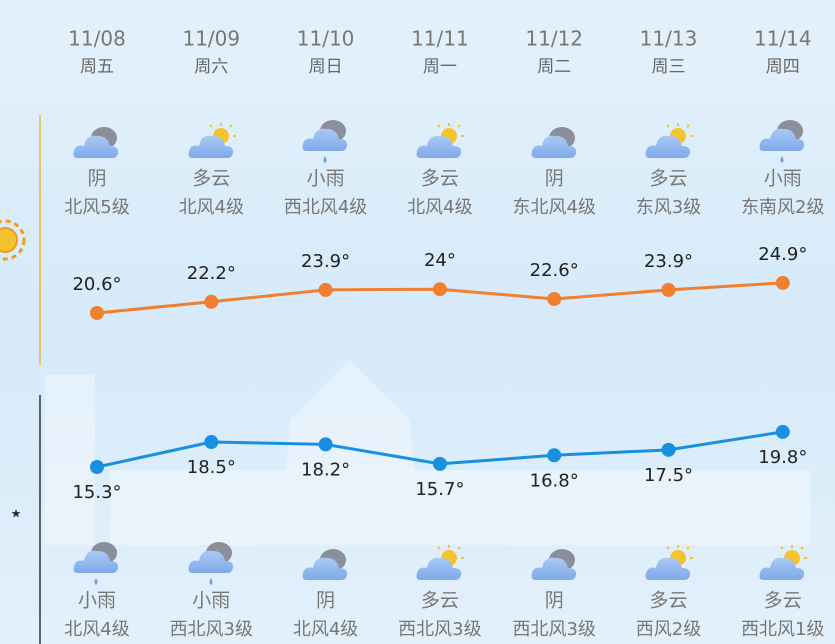 This screenshot has width=835, height=644. I want to click on weekday: 周五, so click(97, 67).